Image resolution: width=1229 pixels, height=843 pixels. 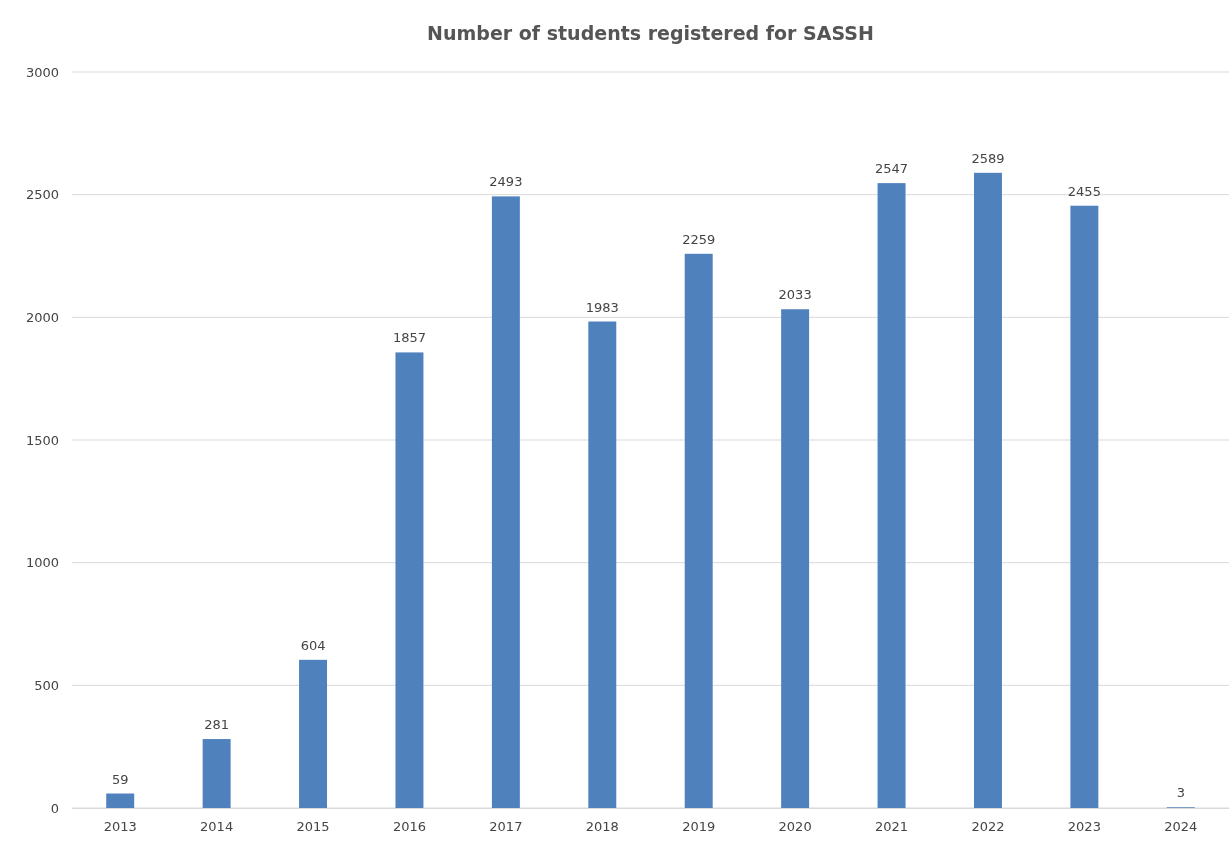 What do you see at coordinates (313, 645) in the screenshot?
I see `data-label: 604` at bounding box center [313, 645].